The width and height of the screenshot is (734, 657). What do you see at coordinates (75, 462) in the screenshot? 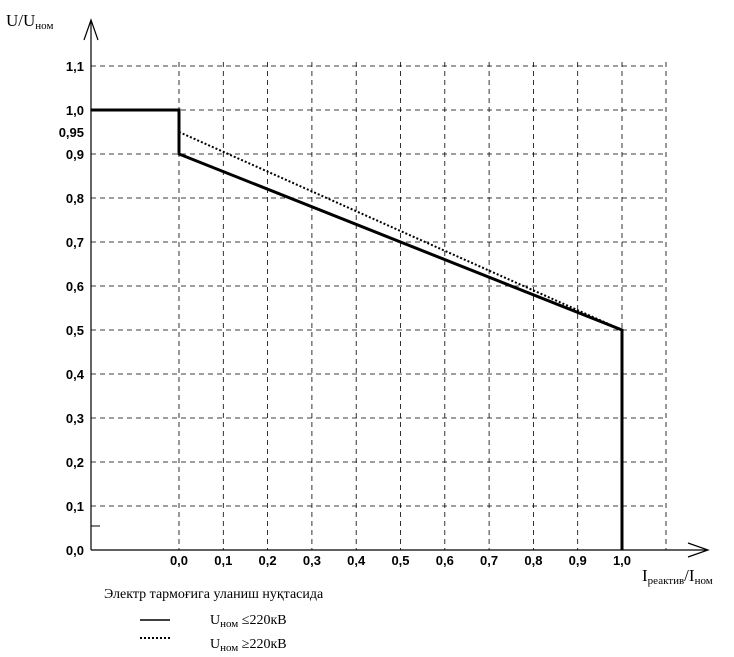
I see `y-tick-label: 0,2` at bounding box center [75, 462].